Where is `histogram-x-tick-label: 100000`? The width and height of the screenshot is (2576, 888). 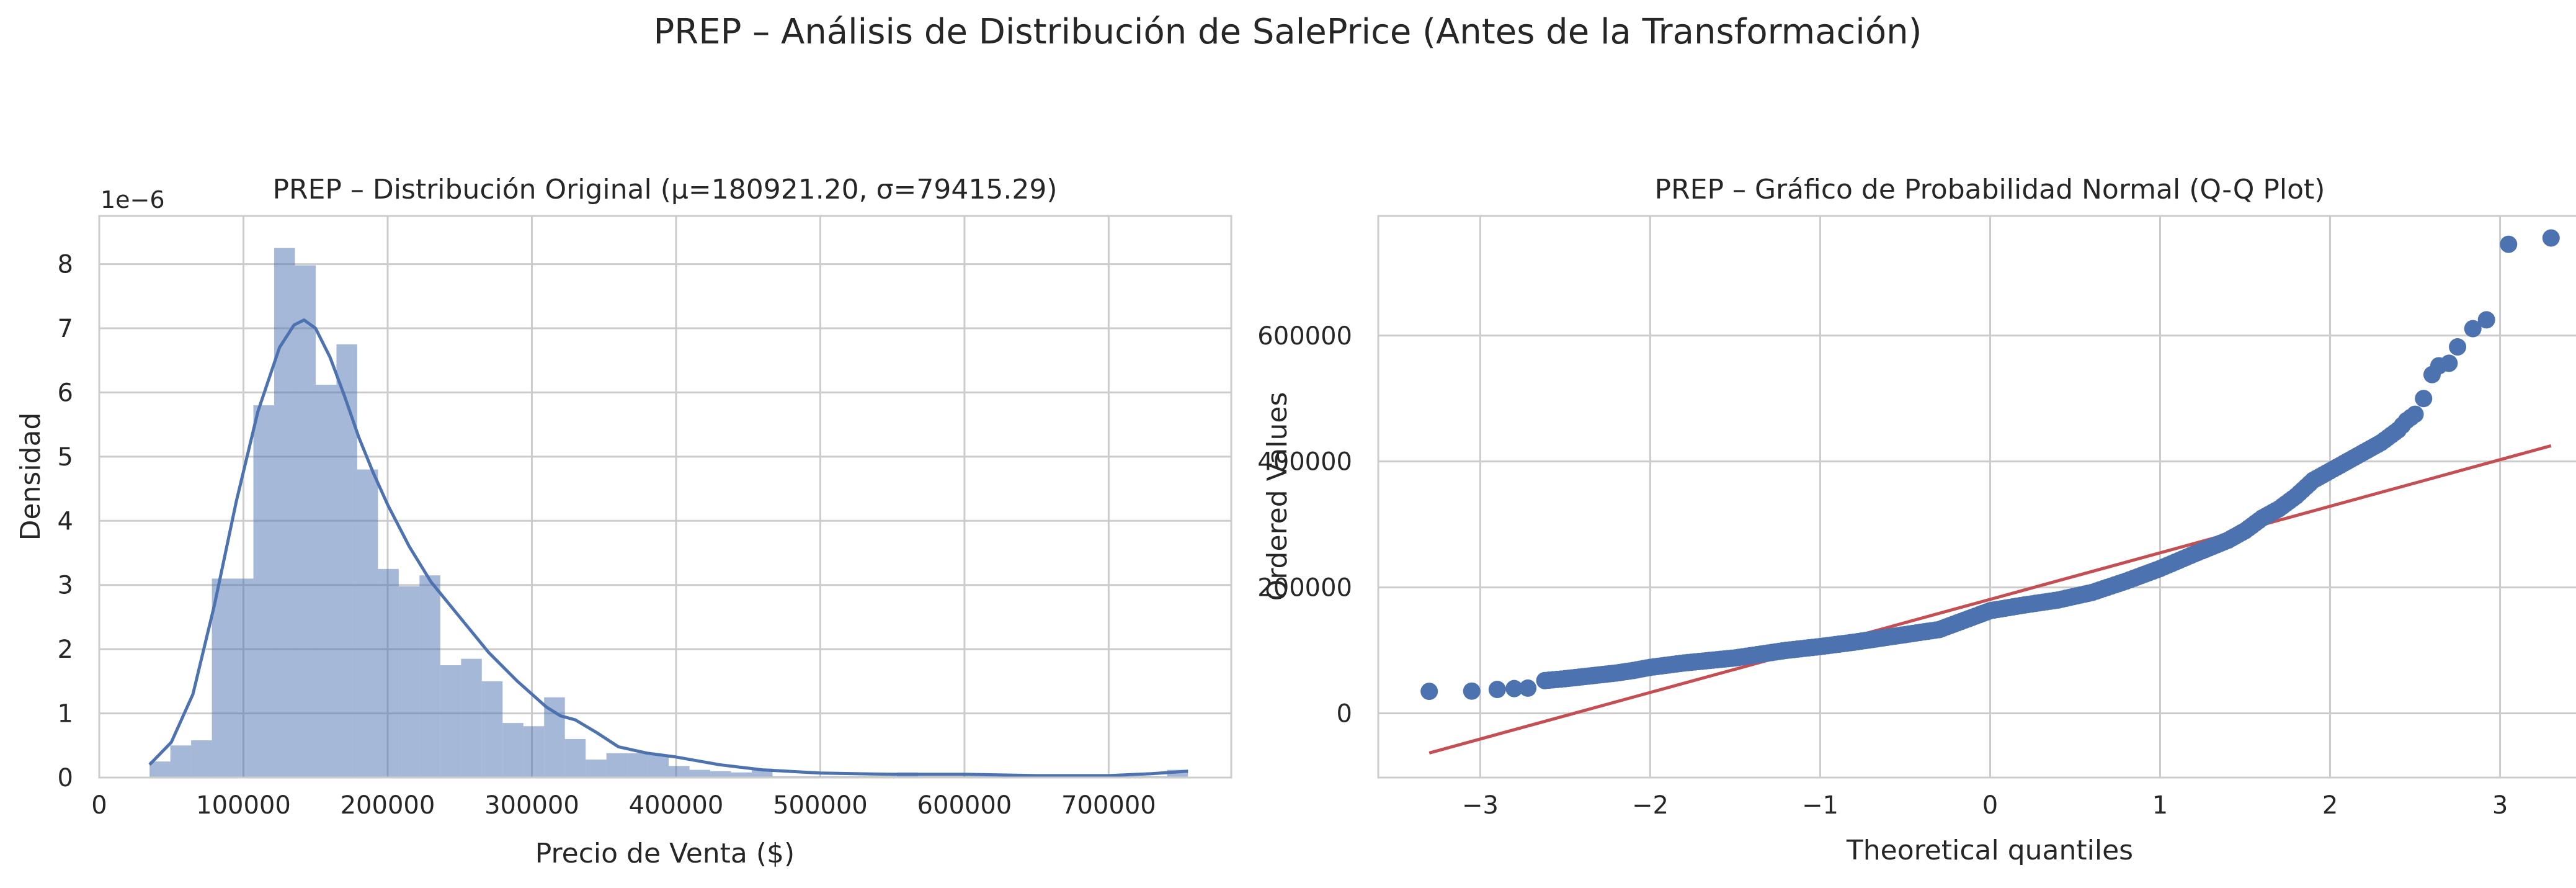 histogram-x-tick-label: 100000 is located at coordinates (244, 805).